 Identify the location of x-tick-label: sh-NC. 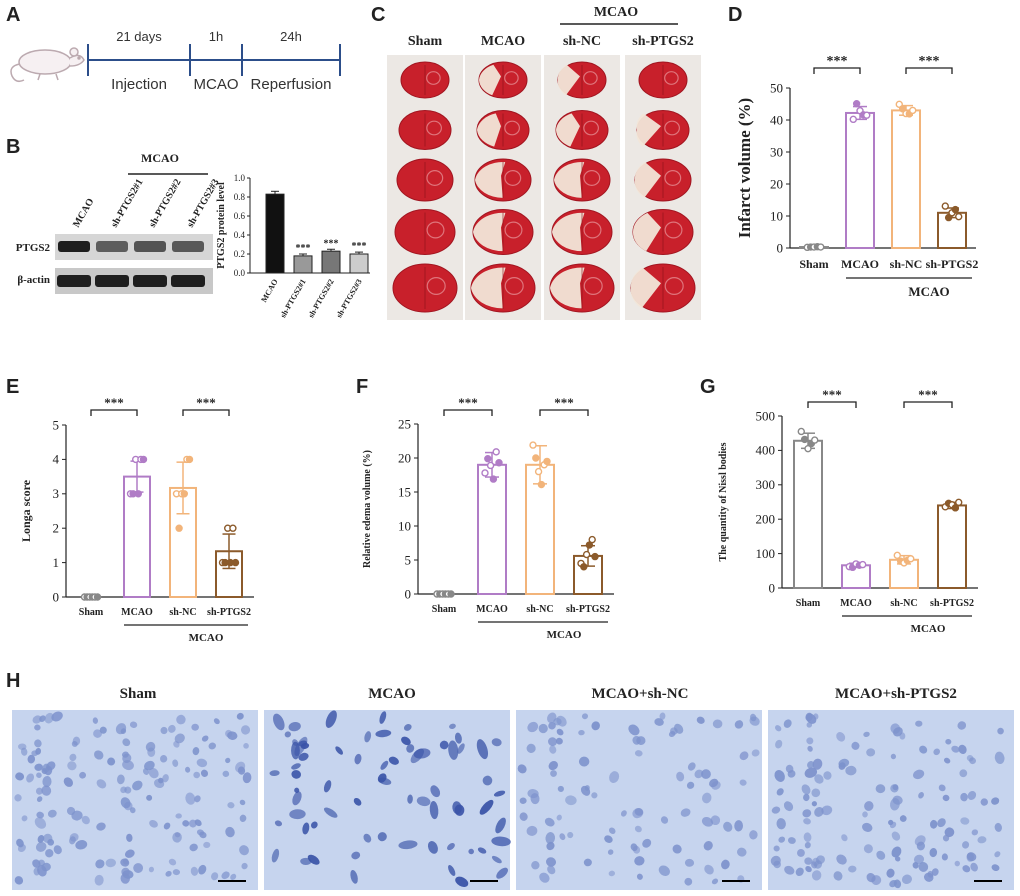
(906, 264).